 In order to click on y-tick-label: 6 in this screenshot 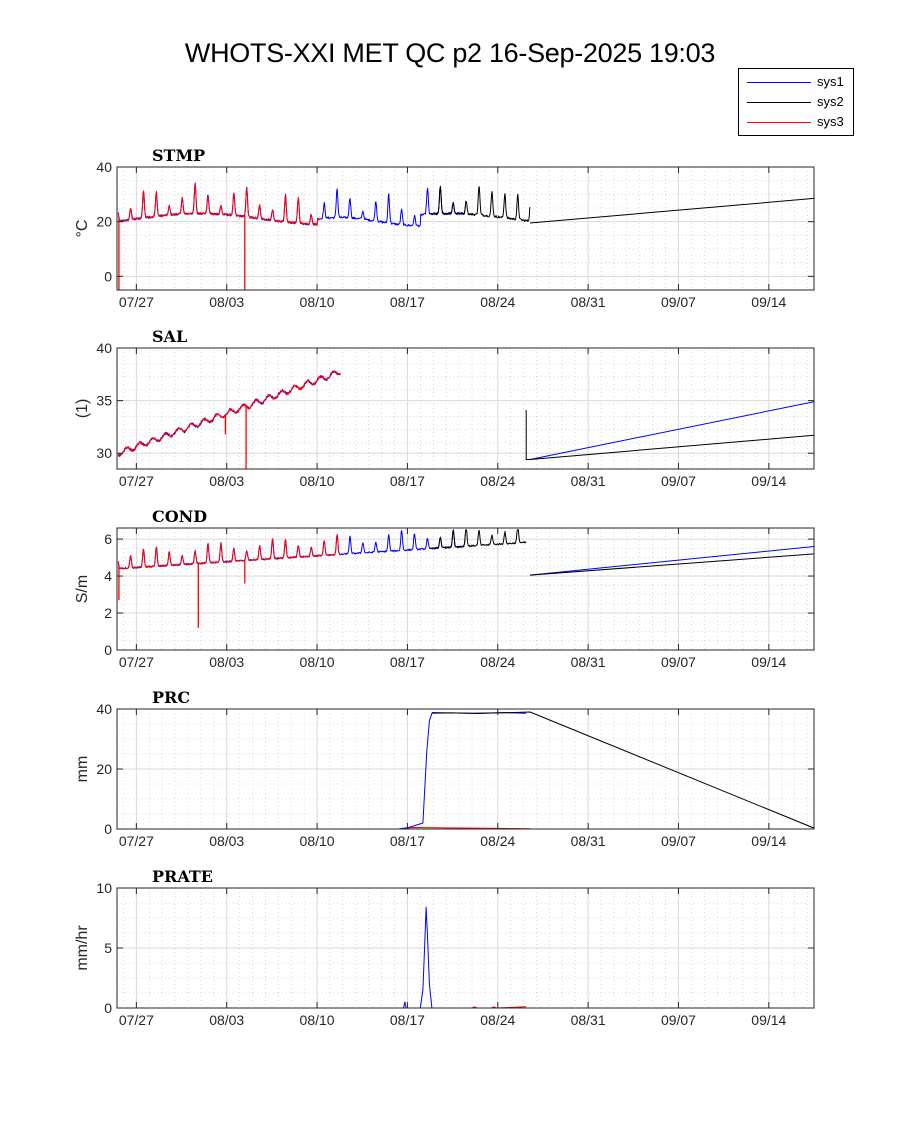, I will do `click(108, 539)`.